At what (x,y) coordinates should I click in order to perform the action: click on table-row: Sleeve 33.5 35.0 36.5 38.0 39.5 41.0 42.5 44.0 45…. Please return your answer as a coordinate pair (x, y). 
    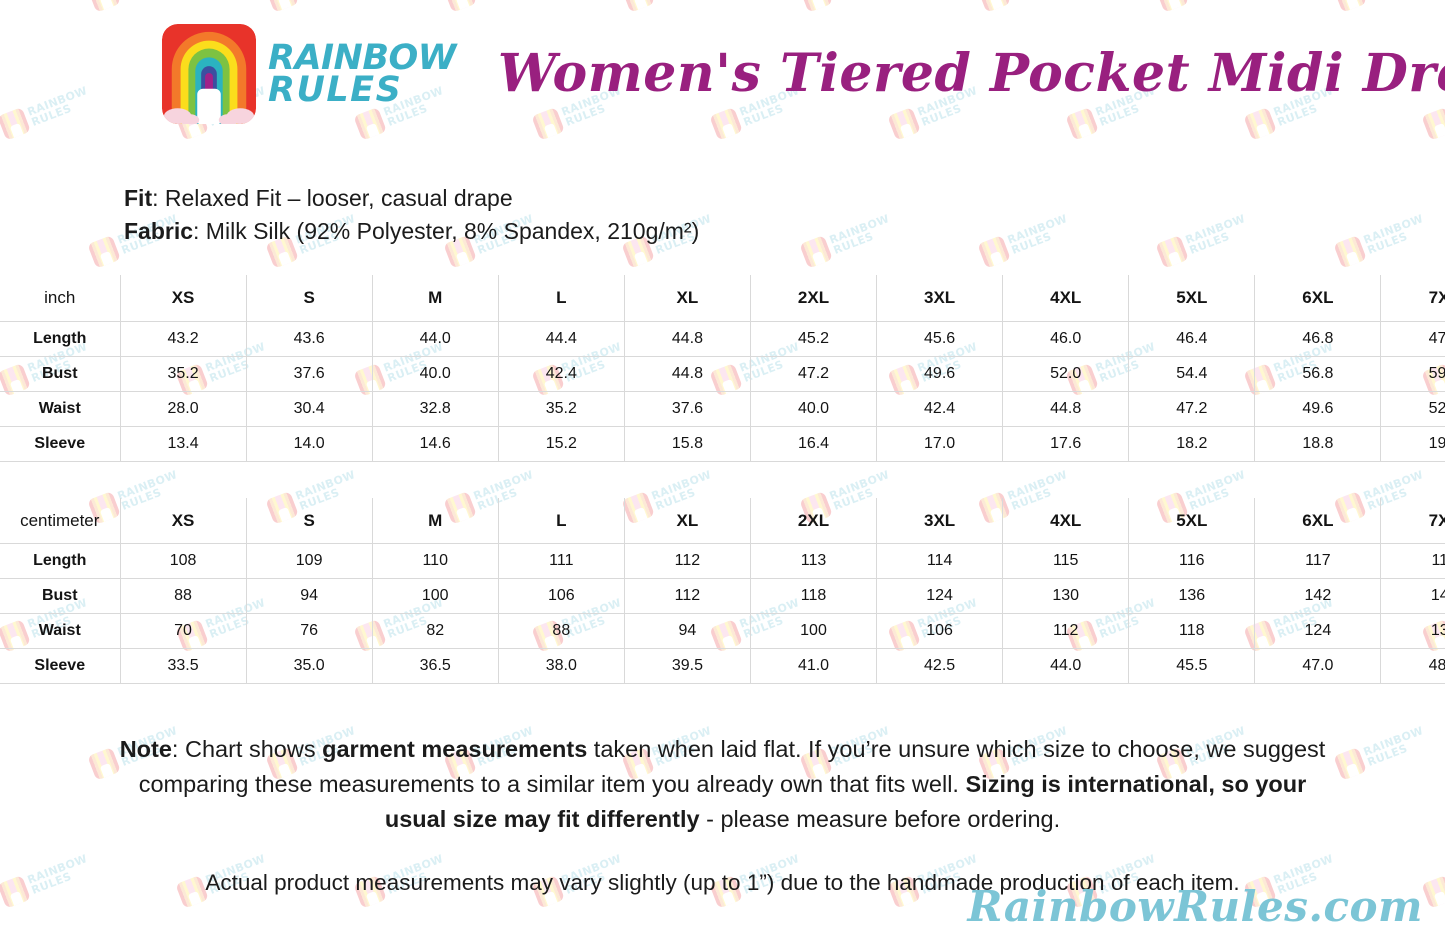
    Looking at the image, I should click on (722, 666).